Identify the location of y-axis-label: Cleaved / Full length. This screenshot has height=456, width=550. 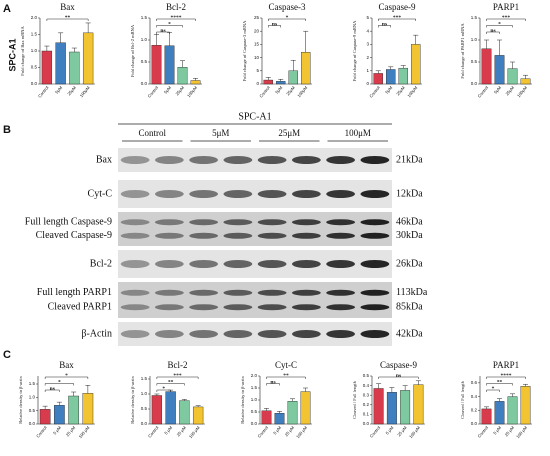
(462, 399).